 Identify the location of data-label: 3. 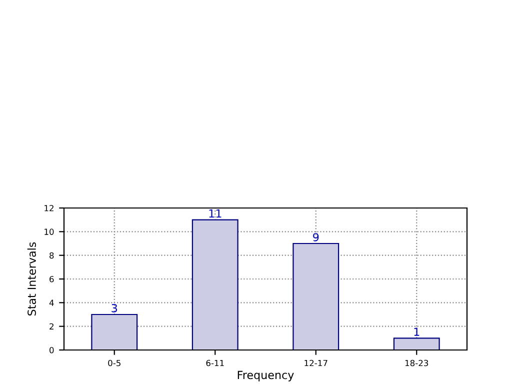
(115, 308).